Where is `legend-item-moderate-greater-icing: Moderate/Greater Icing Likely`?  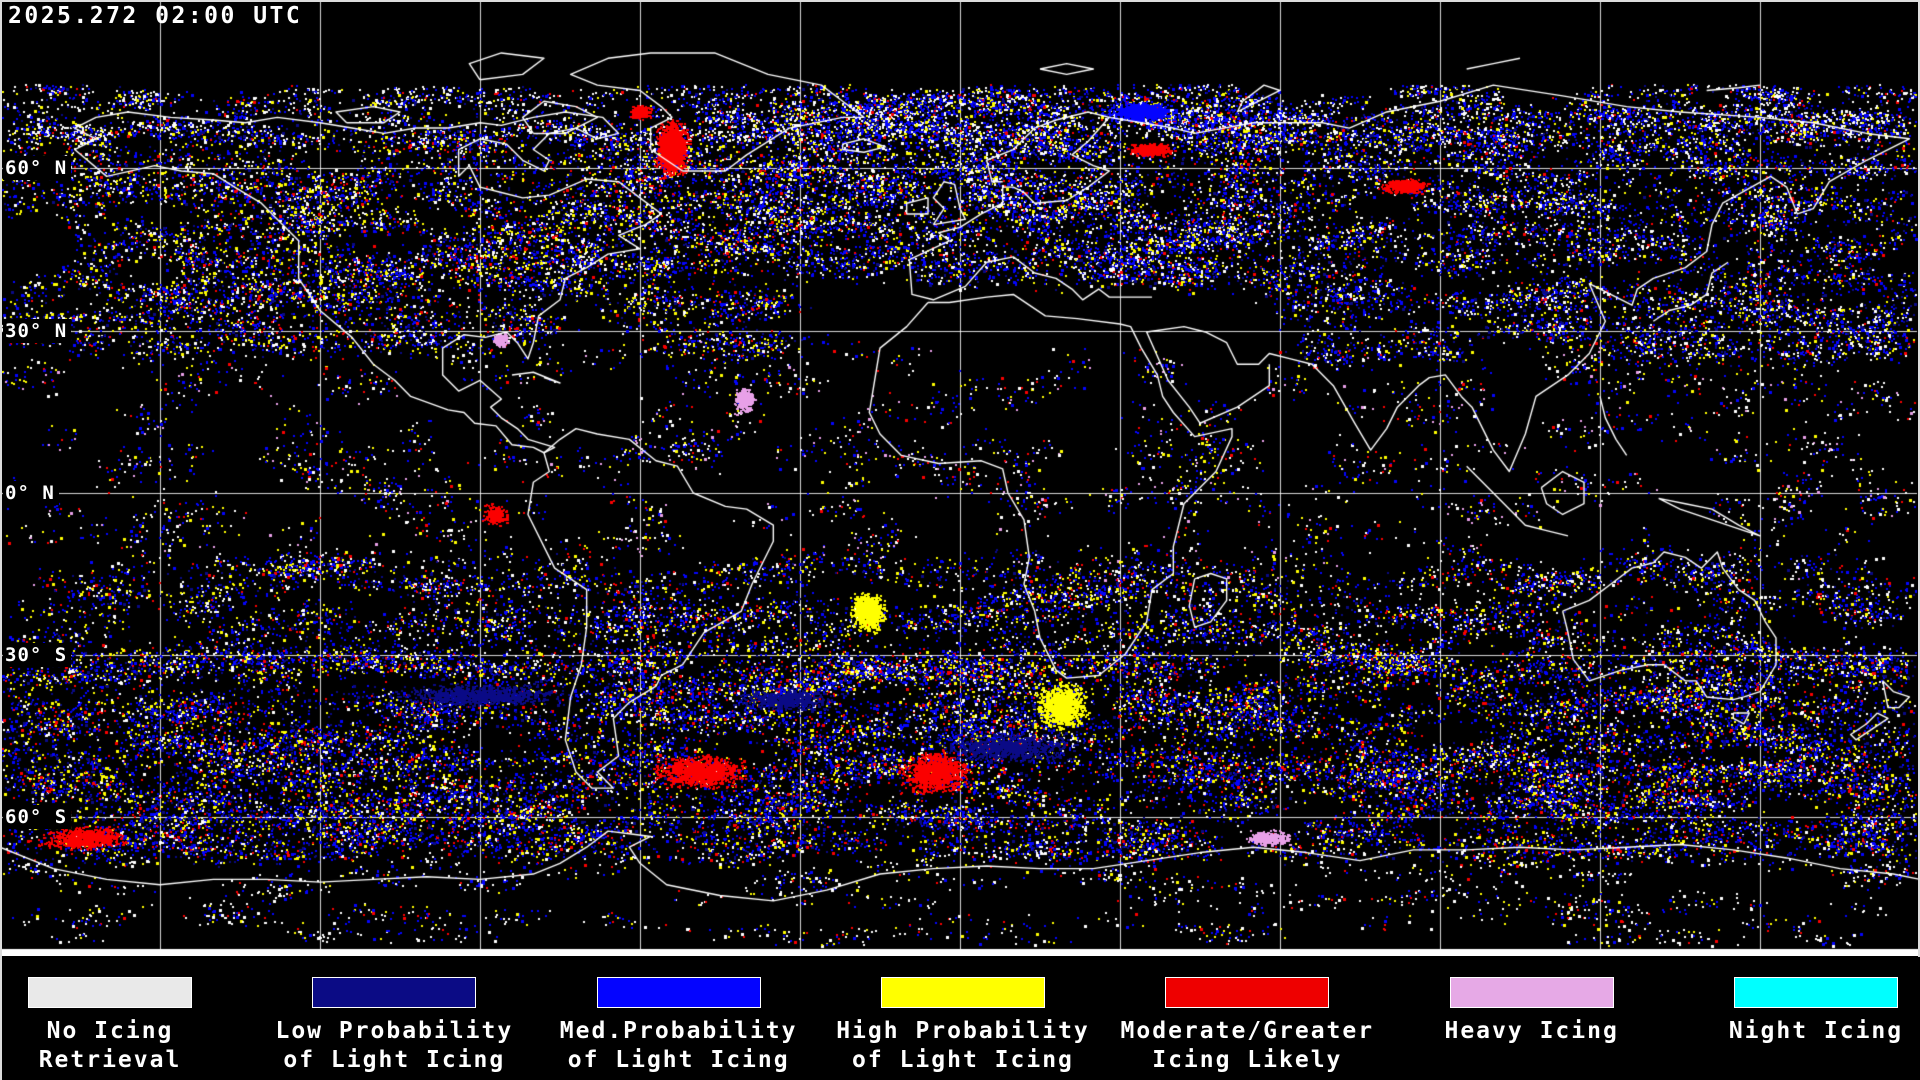 legend-item-moderate-greater-icing: Moderate/Greater Icing Likely is located at coordinates (1246, 1028).